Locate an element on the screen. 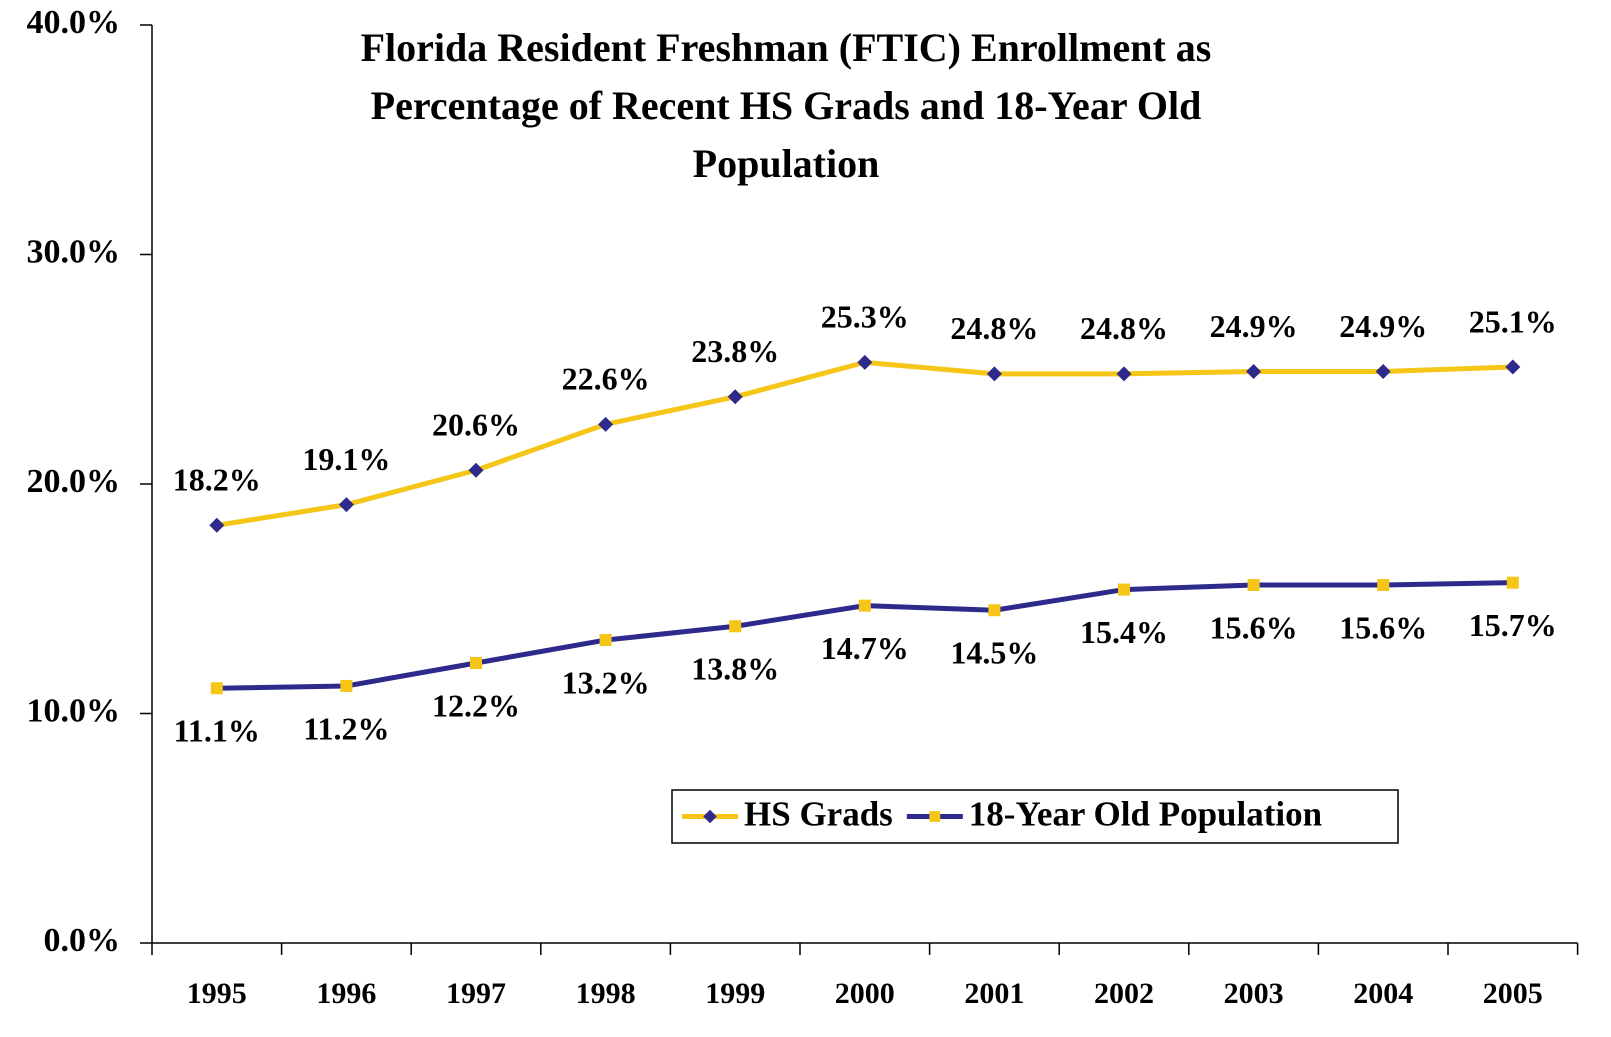  data-label: 23.8% is located at coordinates (735, 351).